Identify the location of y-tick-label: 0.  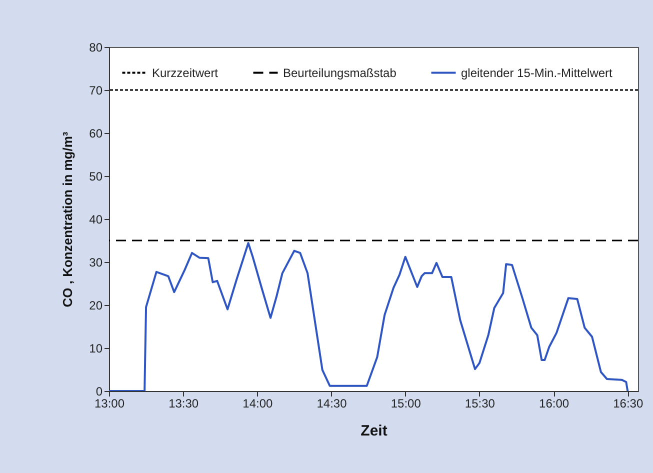
(99, 391).